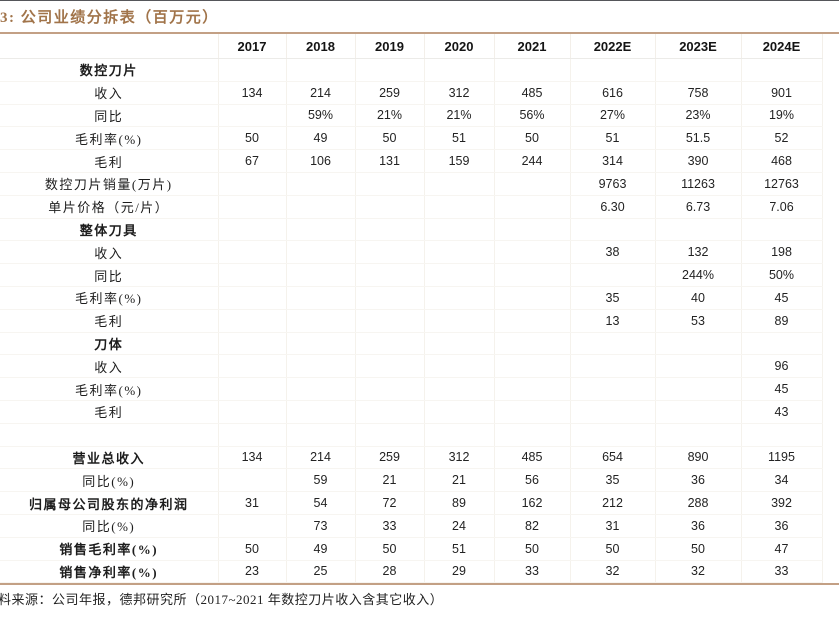 Image resolution: width=839 pixels, height=629 pixels. I want to click on year-column-header: 2022E, so click(613, 46).